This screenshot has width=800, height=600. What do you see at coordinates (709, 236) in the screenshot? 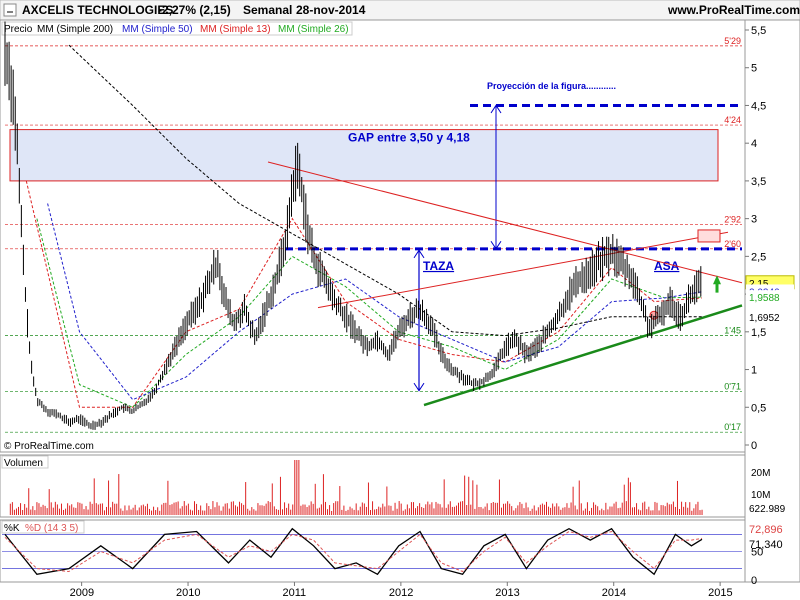
I see `target-box` at bounding box center [709, 236].